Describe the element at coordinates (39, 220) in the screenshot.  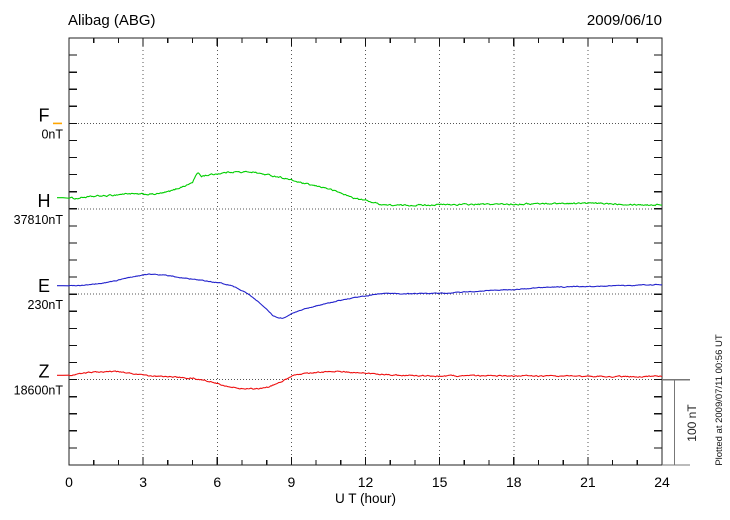
I see `component-baseline-value-H: 37810nT` at that location.